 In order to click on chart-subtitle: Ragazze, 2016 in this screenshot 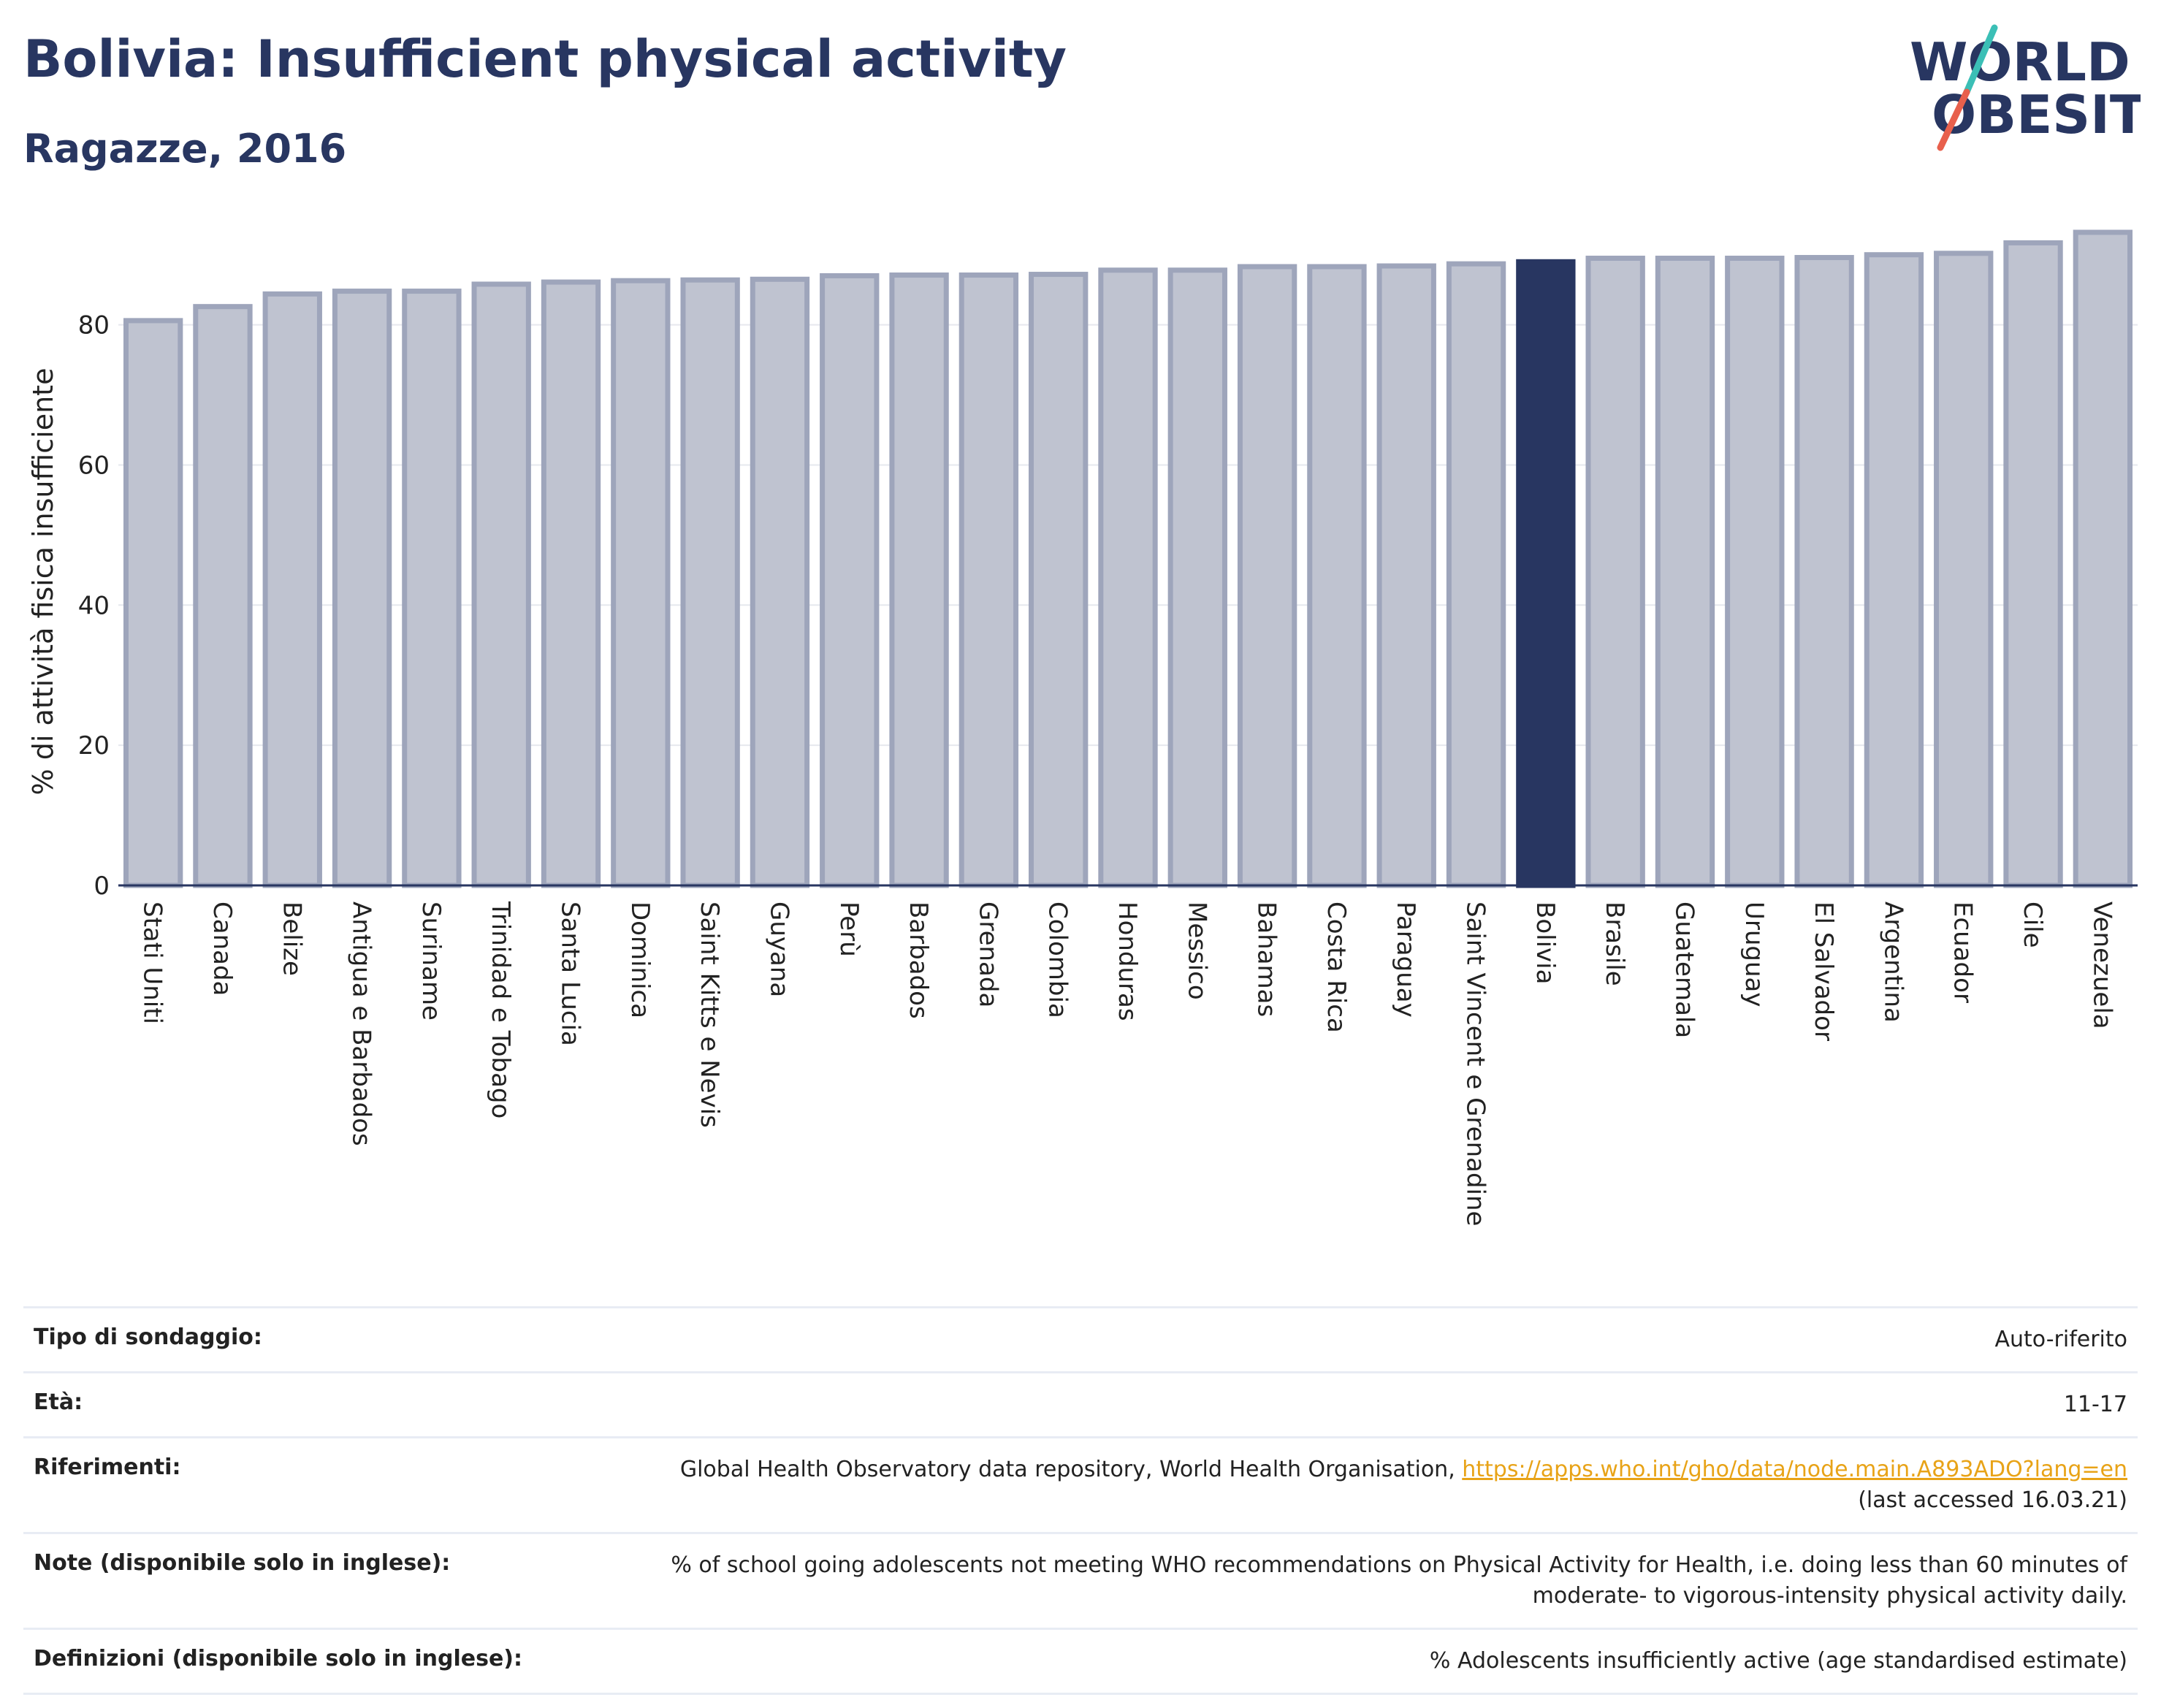, I will do `click(185, 149)`.